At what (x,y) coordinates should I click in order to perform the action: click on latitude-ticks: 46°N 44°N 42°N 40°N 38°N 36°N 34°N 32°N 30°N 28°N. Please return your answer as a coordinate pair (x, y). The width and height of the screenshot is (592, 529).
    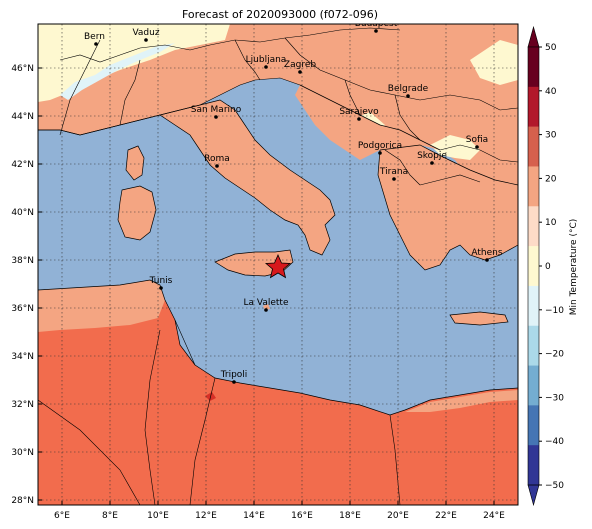
    Looking at the image, I should click on (26, 285).